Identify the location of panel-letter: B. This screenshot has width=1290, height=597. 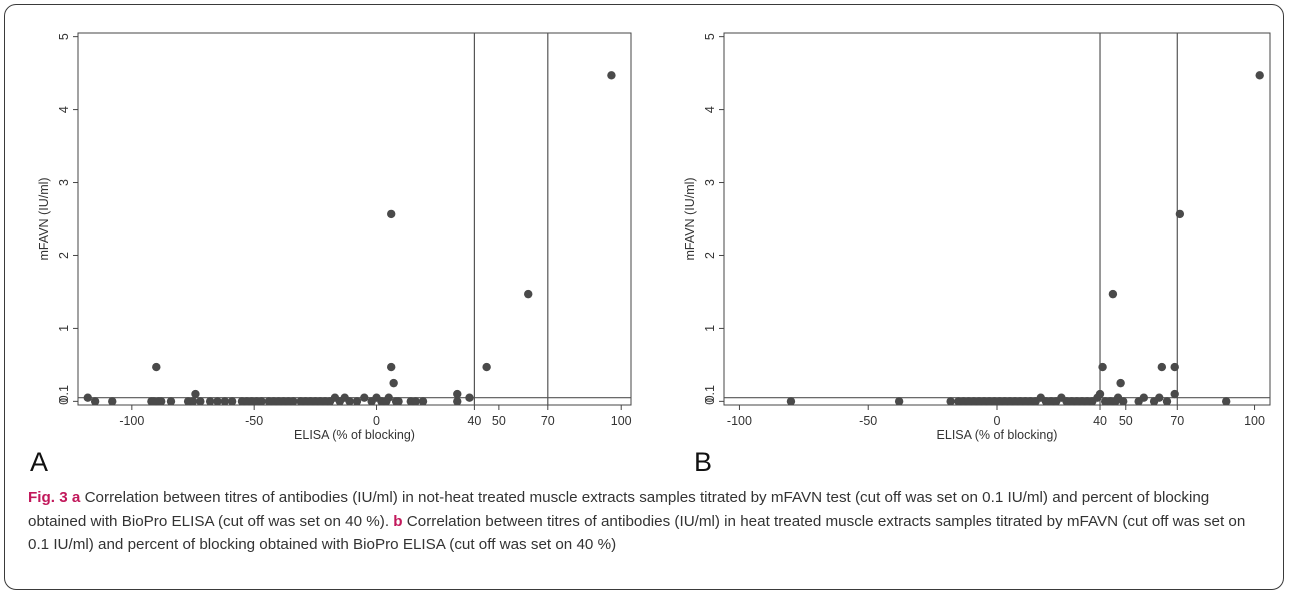
(703, 462).